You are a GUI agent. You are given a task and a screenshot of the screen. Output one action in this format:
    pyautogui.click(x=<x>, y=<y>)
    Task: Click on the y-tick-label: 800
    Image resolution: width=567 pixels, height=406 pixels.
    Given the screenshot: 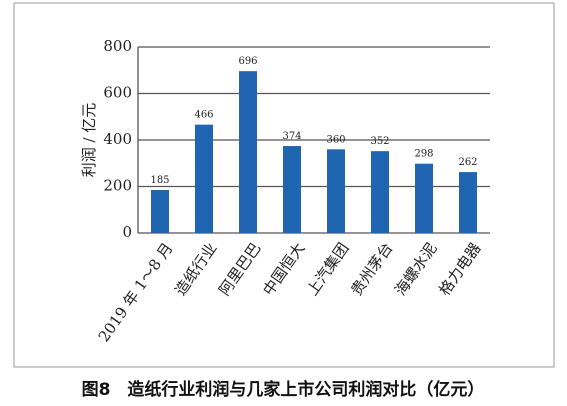 What is the action you would take?
    pyautogui.click(x=117, y=46)
    